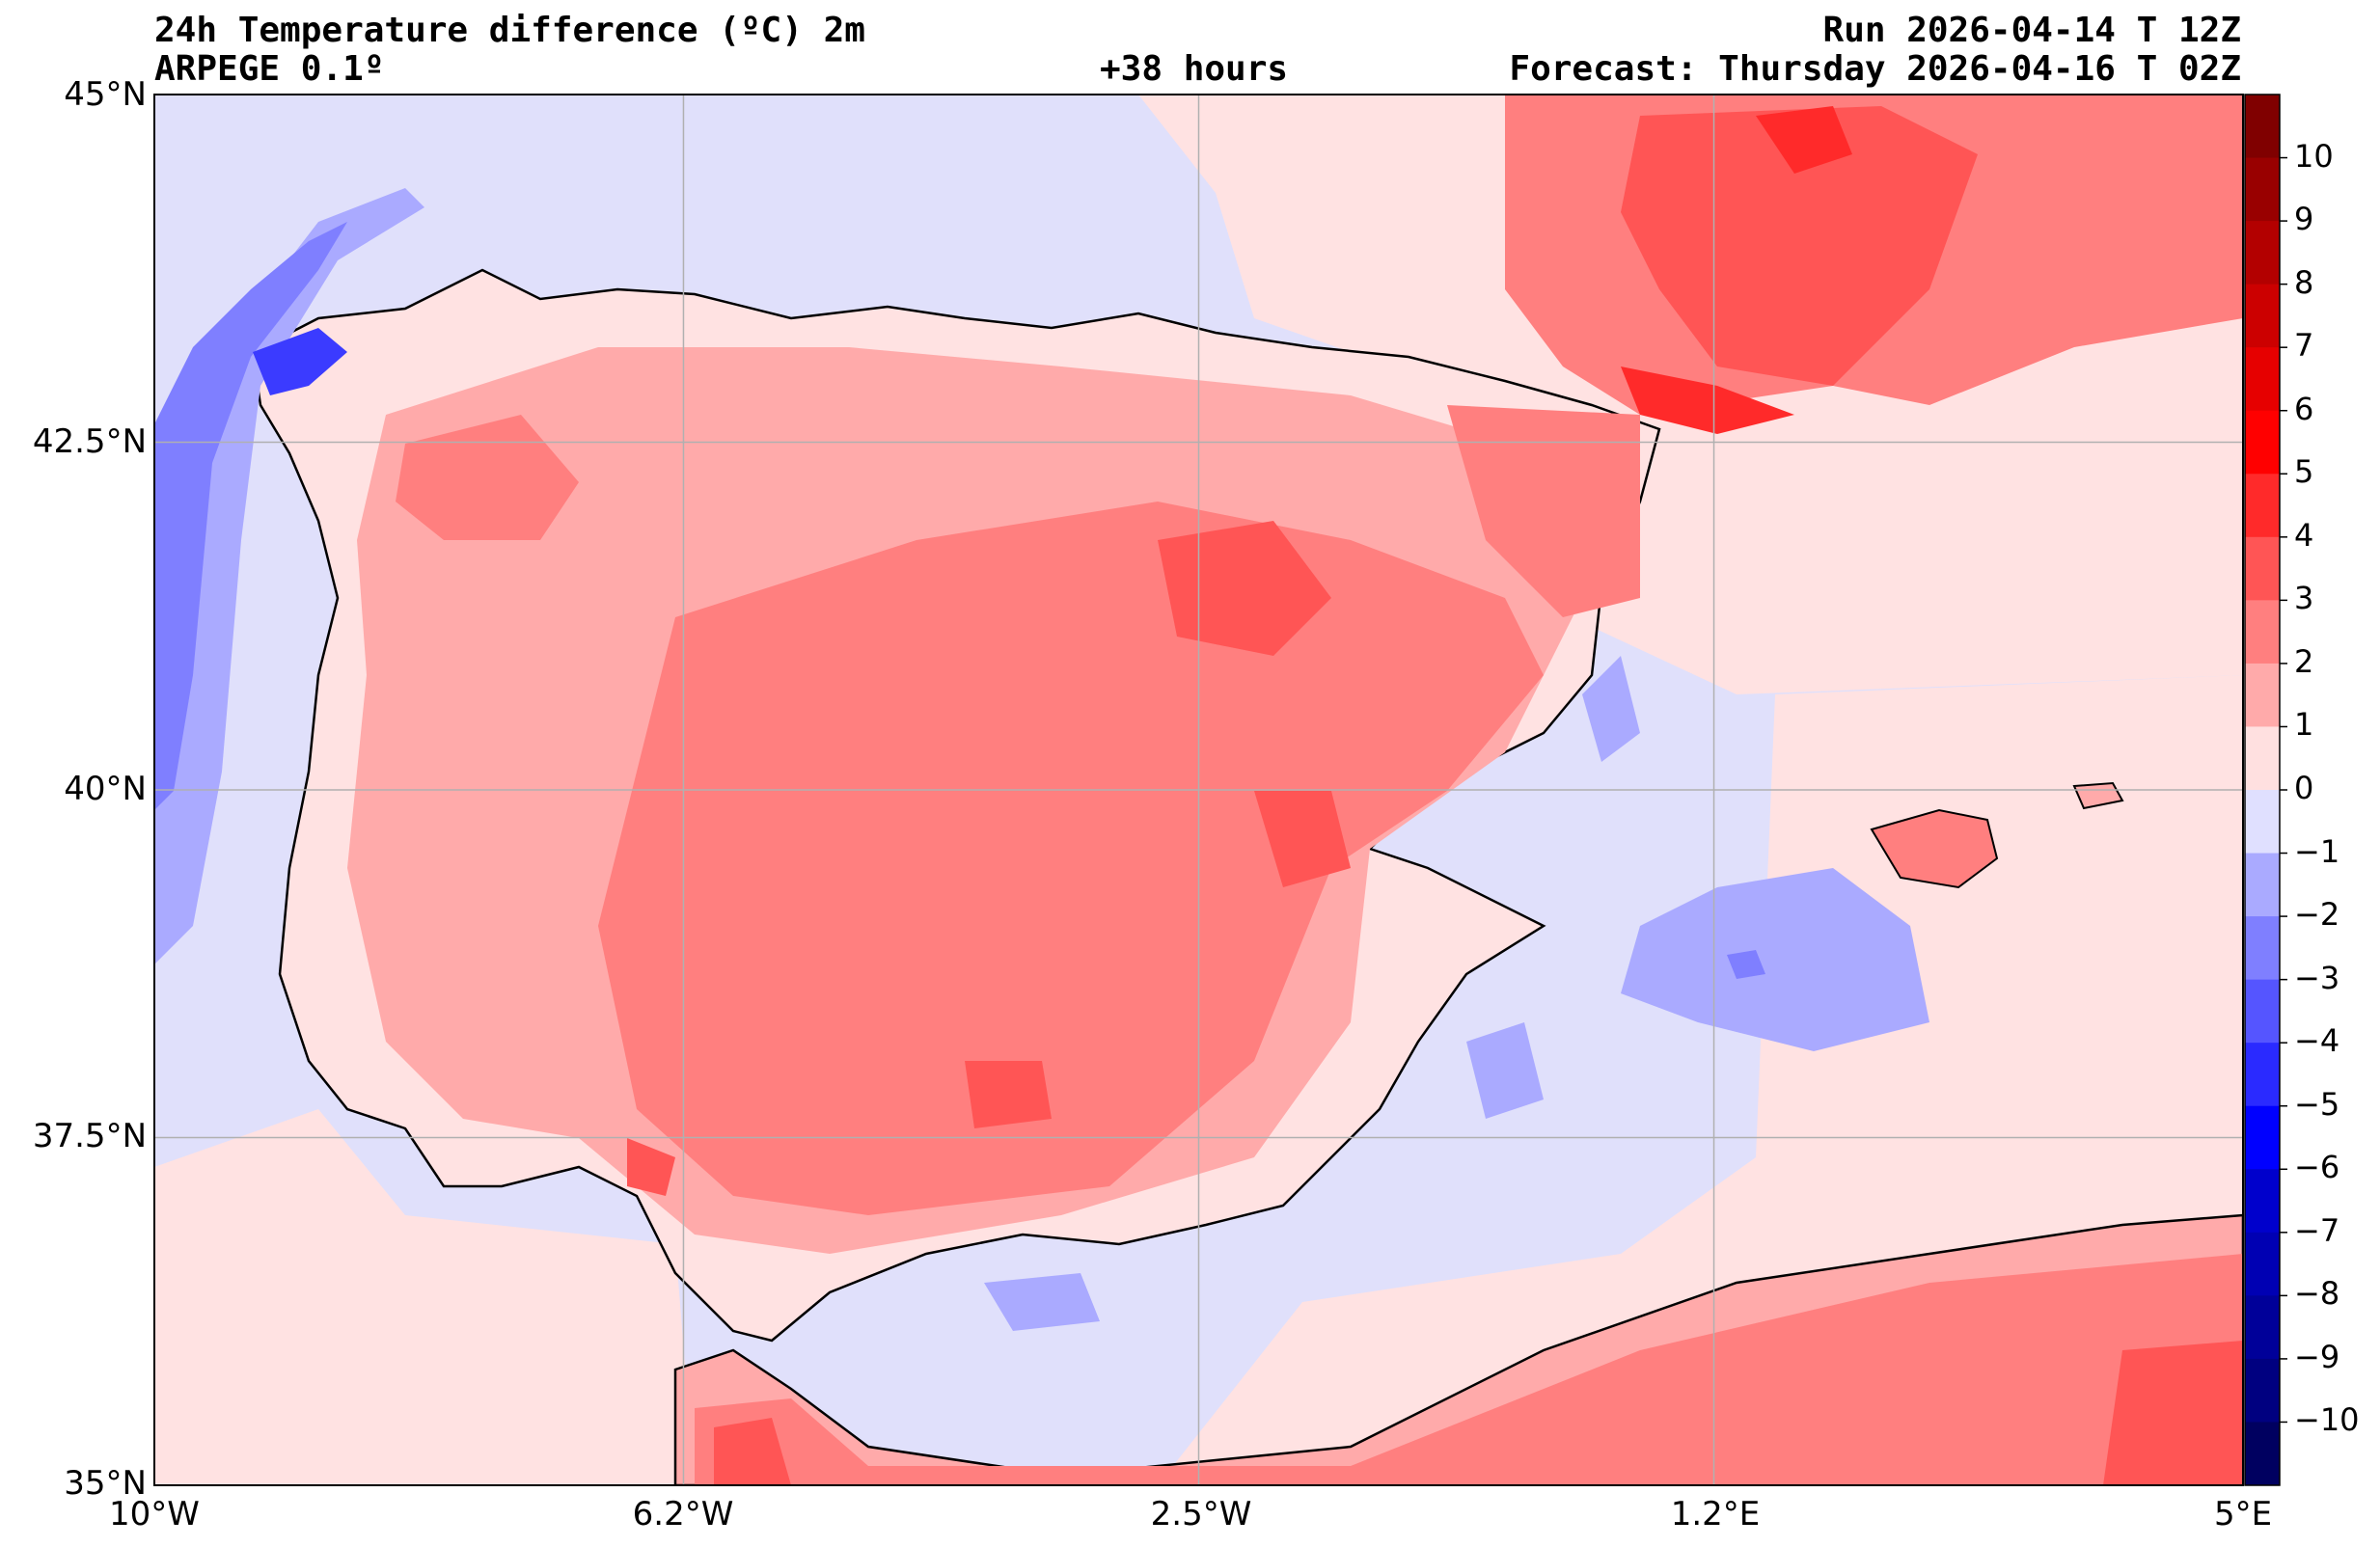  What do you see at coordinates (1194, 69) in the screenshot?
I see `lead-time-label: +38 hours` at bounding box center [1194, 69].